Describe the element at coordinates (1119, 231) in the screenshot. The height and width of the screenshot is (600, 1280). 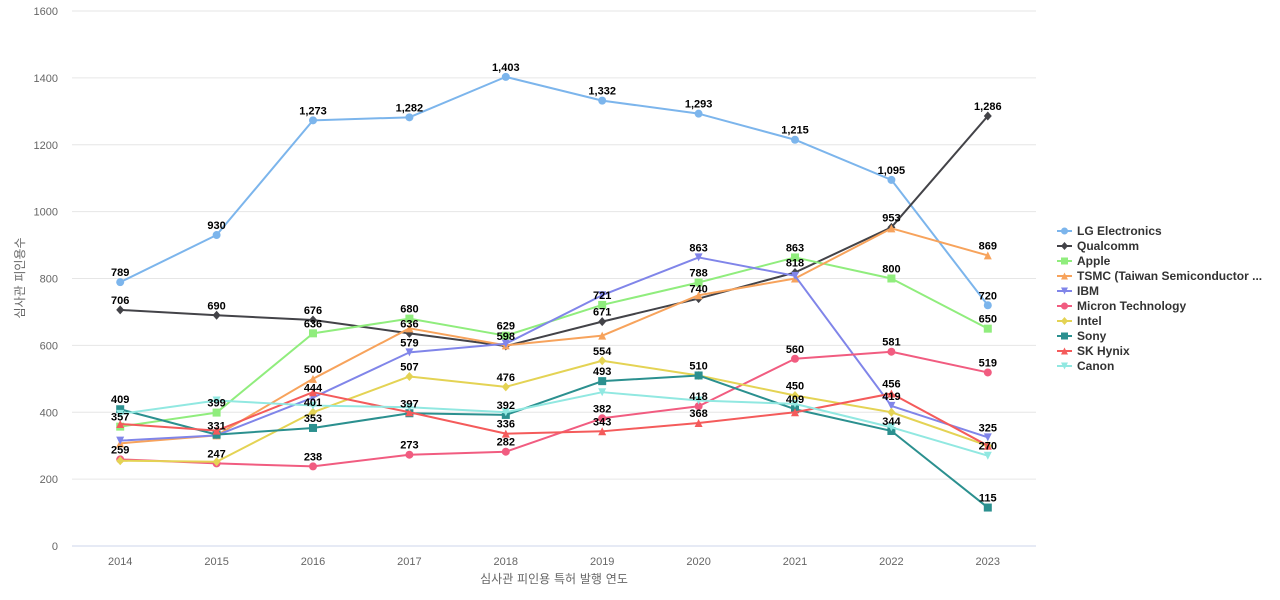
I see `legend-label: LG Electronics` at that location.